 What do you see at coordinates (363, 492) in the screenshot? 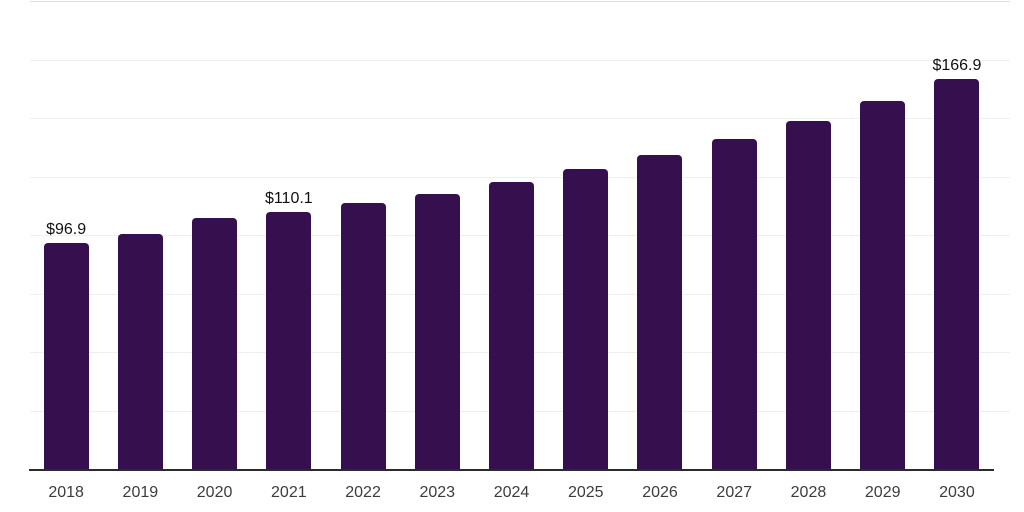
I see `x-tick-label: 2022` at bounding box center [363, 492].